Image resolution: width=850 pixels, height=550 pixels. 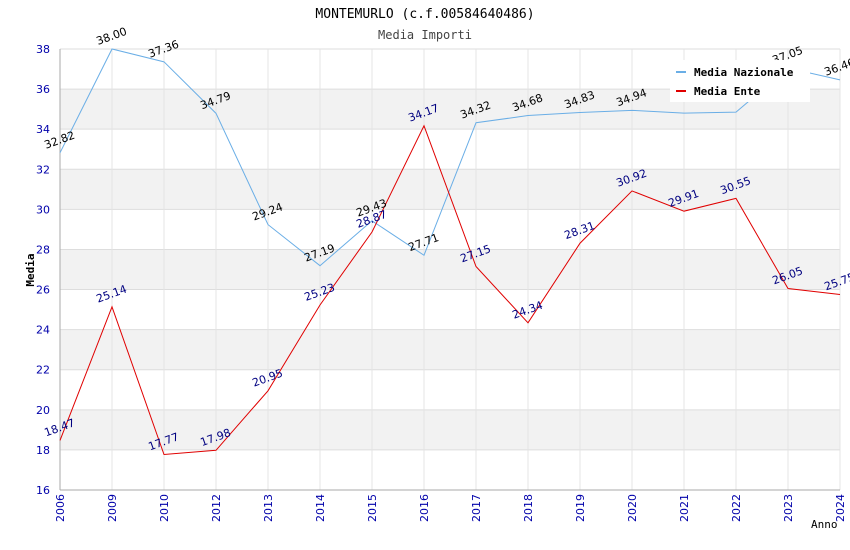 What do you see at coordinates (736, 508) in the screenshot?
I see `x-tick-label: 2022` at bounding box center [736, 508].